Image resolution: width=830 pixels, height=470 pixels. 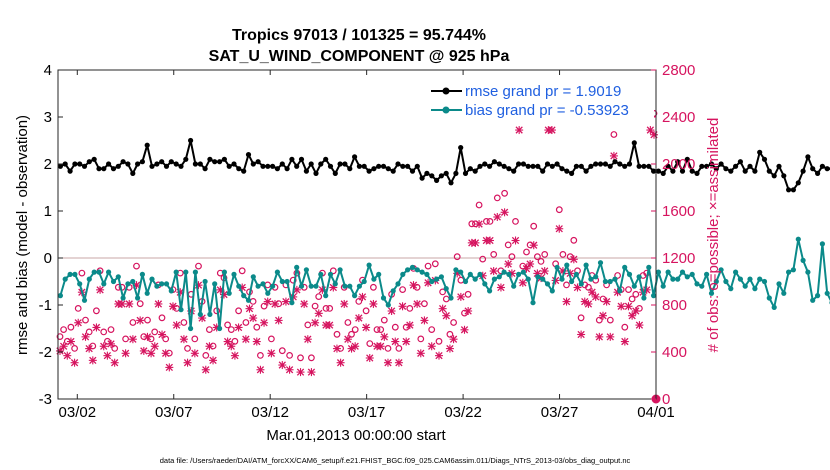 I want to click on x-tick-label: 03/27, so click(x=560, y=412).